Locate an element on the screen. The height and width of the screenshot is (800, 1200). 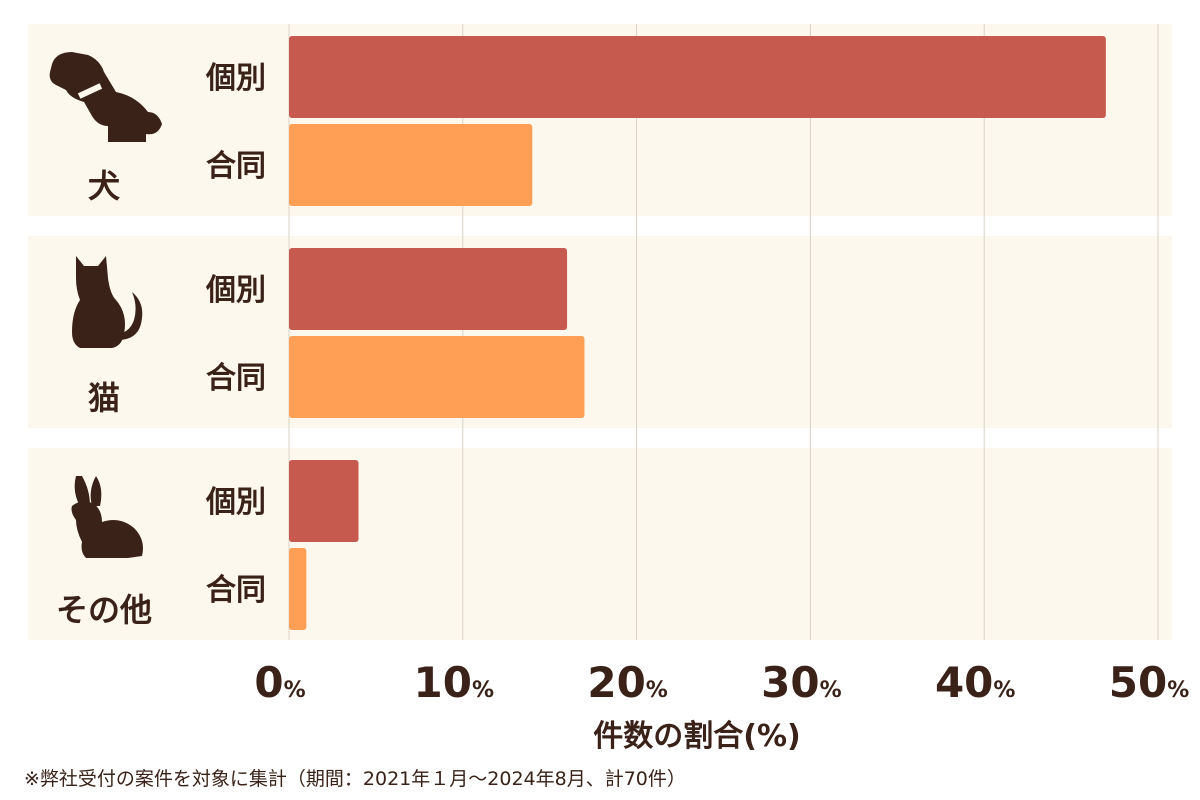
icons is located at coordinates (105, 305).